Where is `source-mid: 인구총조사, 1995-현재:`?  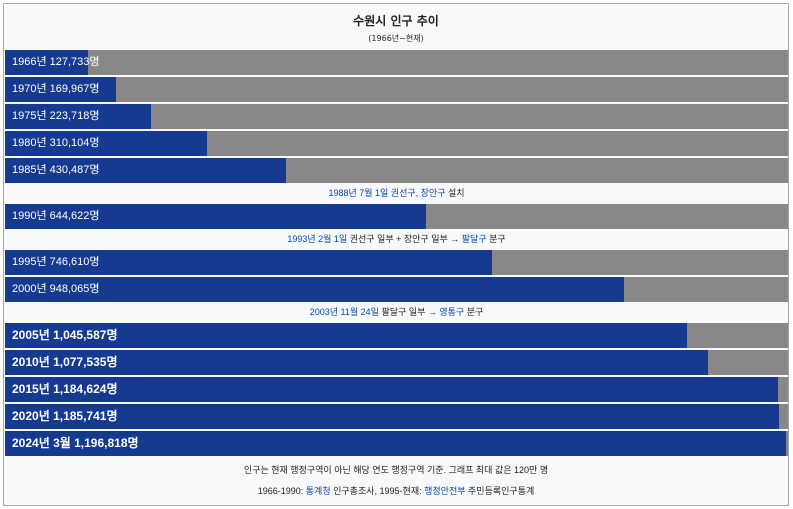 source-mid: 인구총조사, 1995-현재: is located at coordinates (377, 491).